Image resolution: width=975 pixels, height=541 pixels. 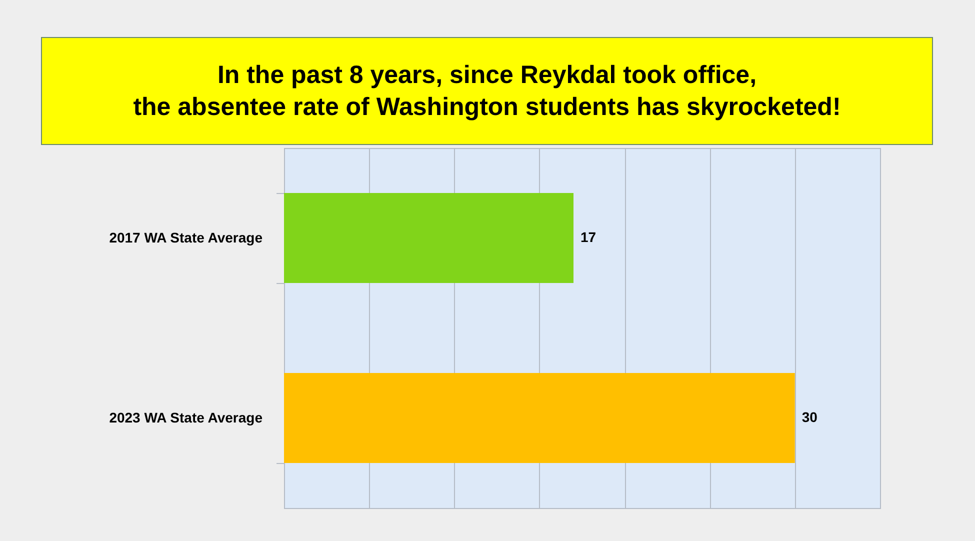 I want to click on data-label: 30, so click(x=810, y=417).